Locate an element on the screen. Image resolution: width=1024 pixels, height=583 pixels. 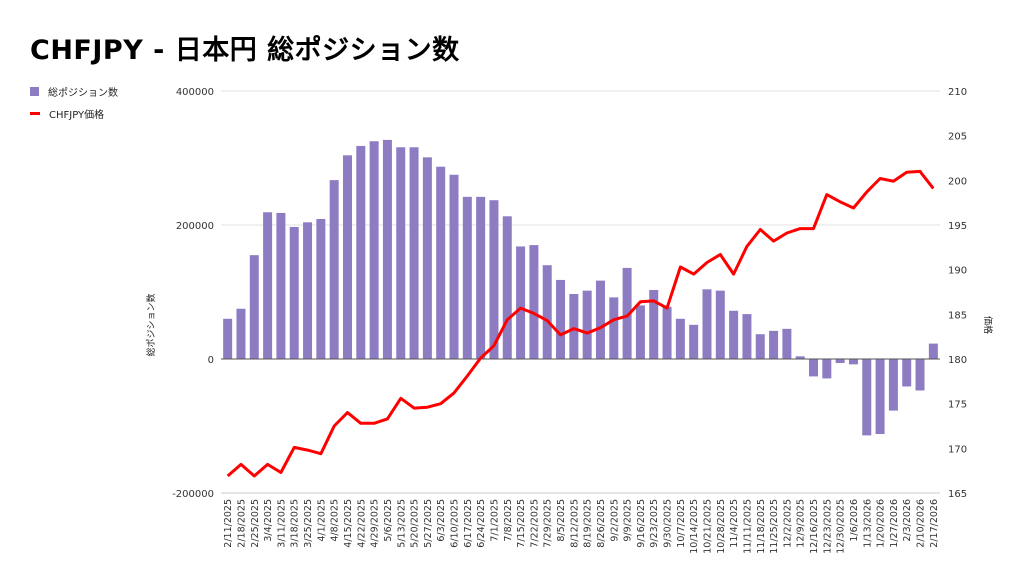
x-tick-label: 11/25/2025 is located at coordinates (774, 526).